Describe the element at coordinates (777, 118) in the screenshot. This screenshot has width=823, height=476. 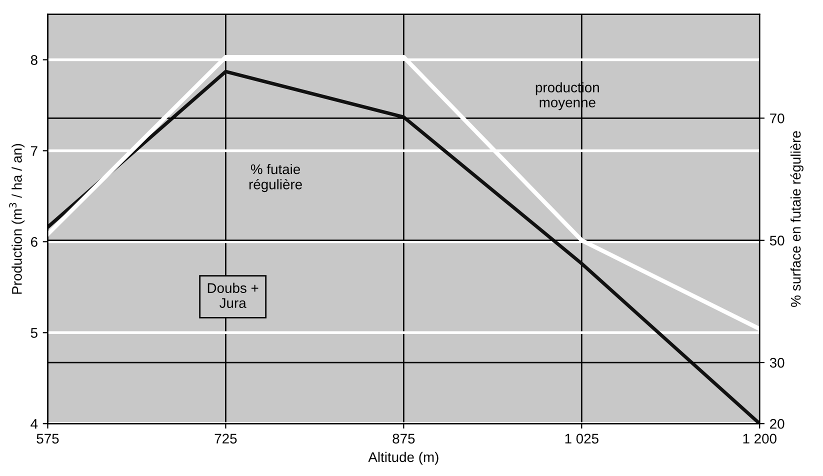
I see `y2-tick-label: 70` at that location.